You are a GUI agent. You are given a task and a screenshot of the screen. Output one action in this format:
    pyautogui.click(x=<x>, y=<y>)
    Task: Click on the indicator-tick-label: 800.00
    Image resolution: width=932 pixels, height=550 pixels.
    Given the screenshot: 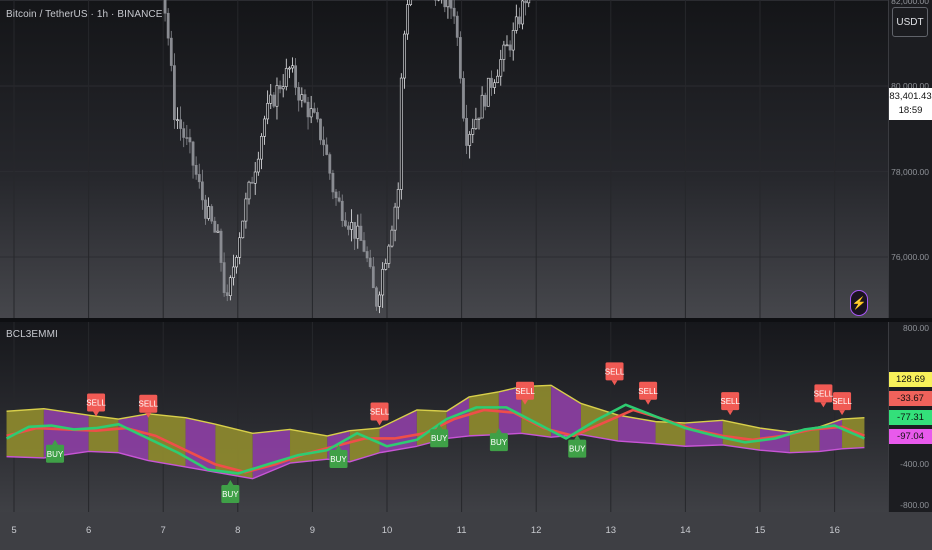 What is the action you would take?
    pyautogui.click(x=916, y=328)
    